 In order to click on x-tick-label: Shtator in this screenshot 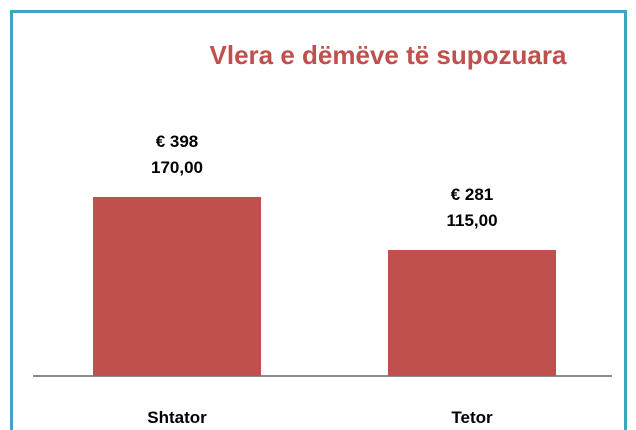, I will do `click(177, 417)`.